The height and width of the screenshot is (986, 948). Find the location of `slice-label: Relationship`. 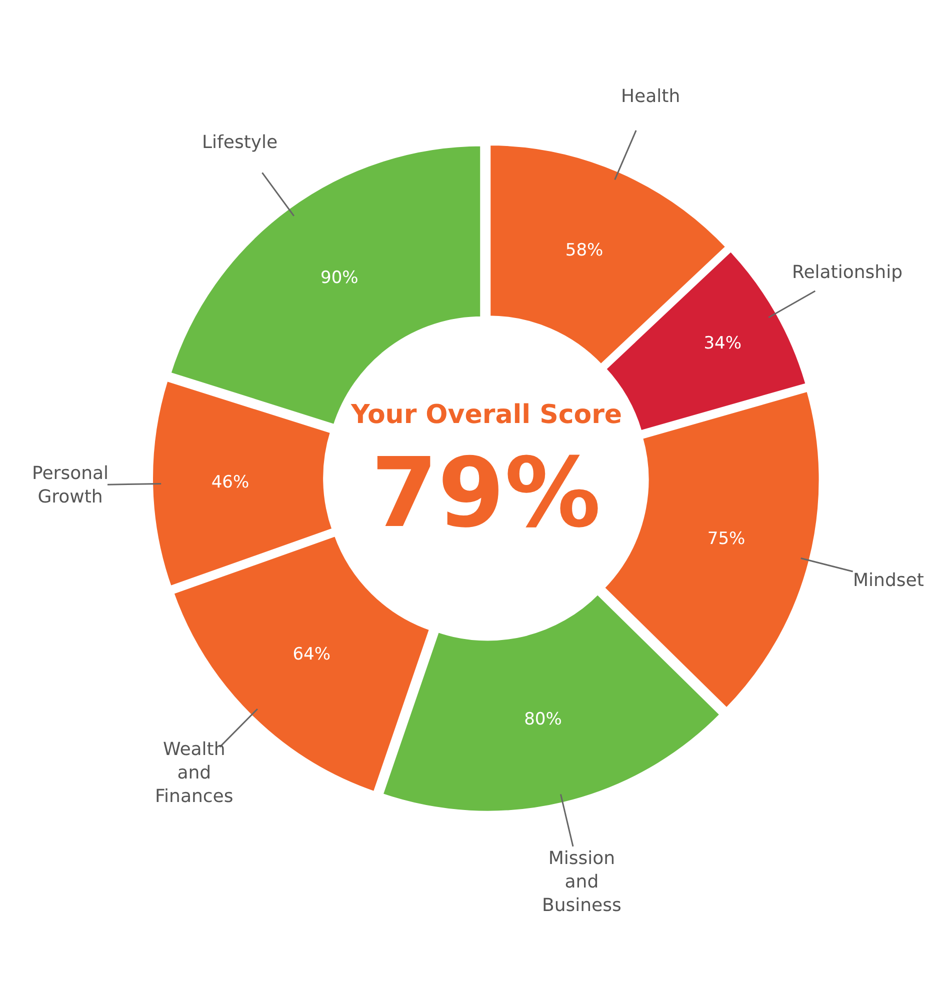

slice-label: Relationship is located at coordinates (847, 272).